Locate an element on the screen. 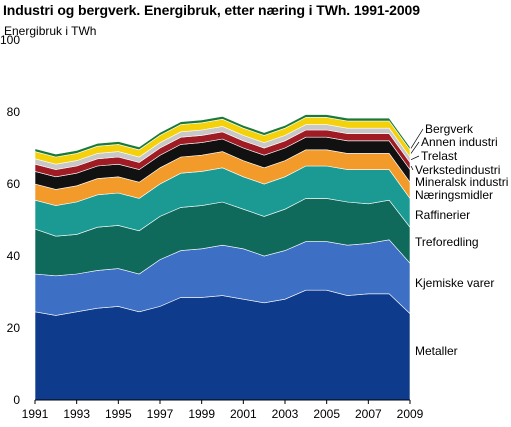 The image size is (511, 427). x-tick-label: 2009 is located at coordinates (410, 414).